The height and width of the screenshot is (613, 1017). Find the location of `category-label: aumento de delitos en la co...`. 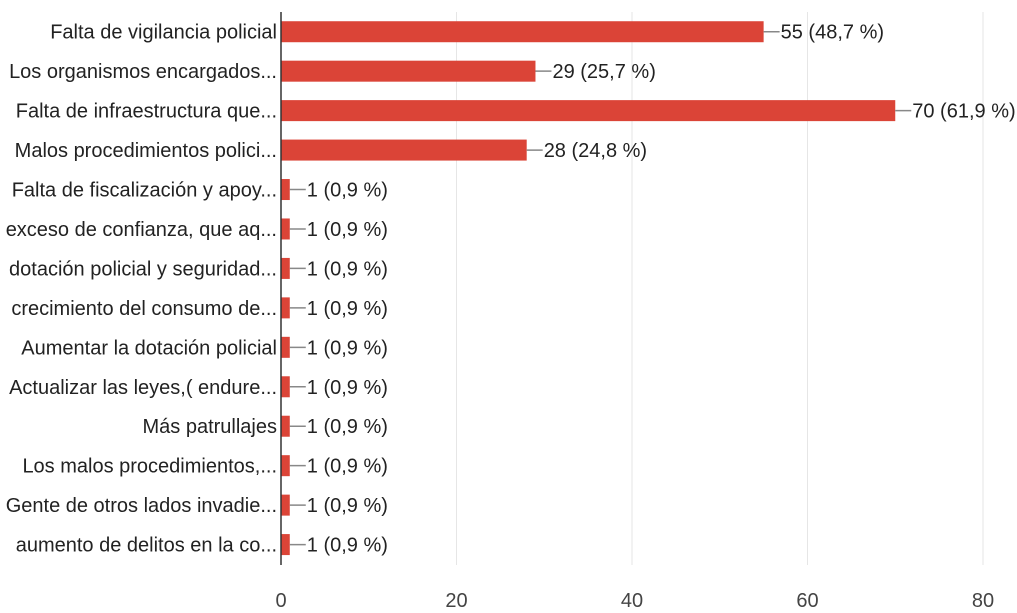

category-label: aumento de delitos en la co... is located at coordinates (146, 546).